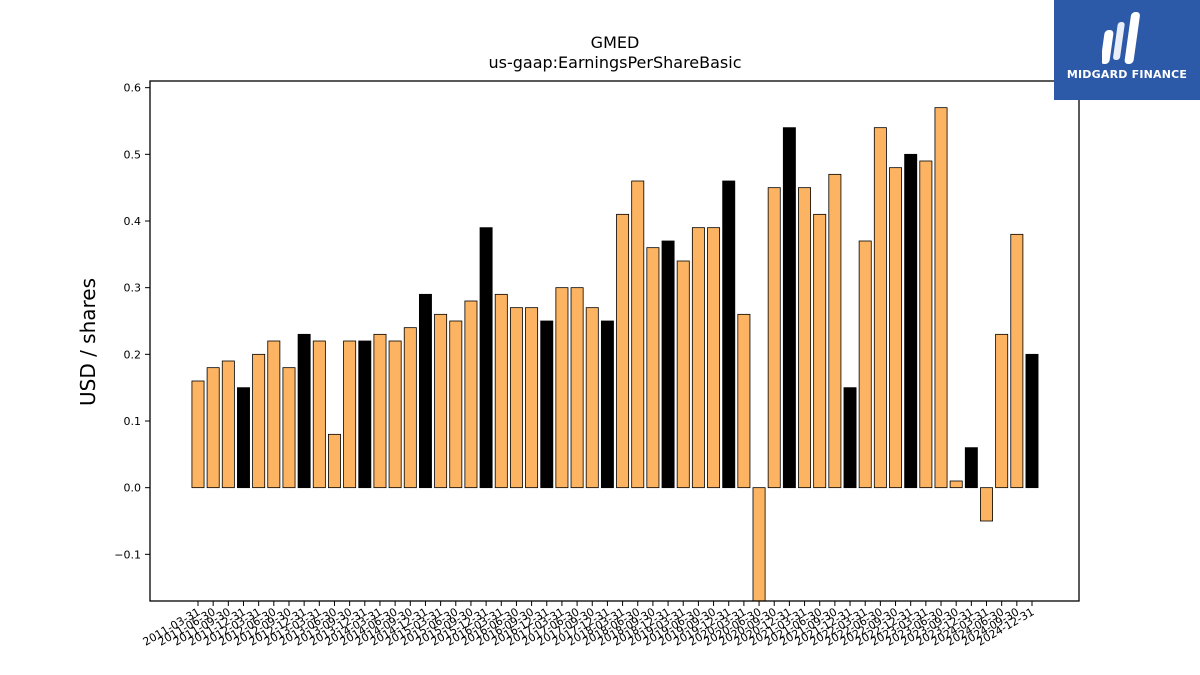 The image size is (1200, 675). I want to click on y-tick-label: 0.4, so click(133, 221).